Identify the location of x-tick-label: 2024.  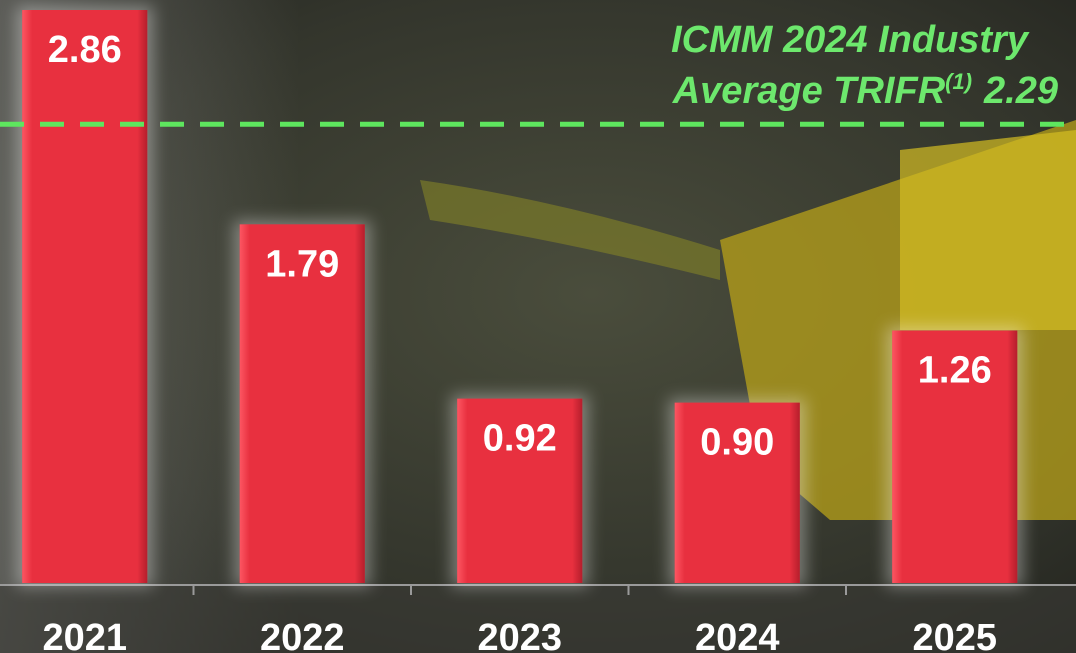
(737, 635).